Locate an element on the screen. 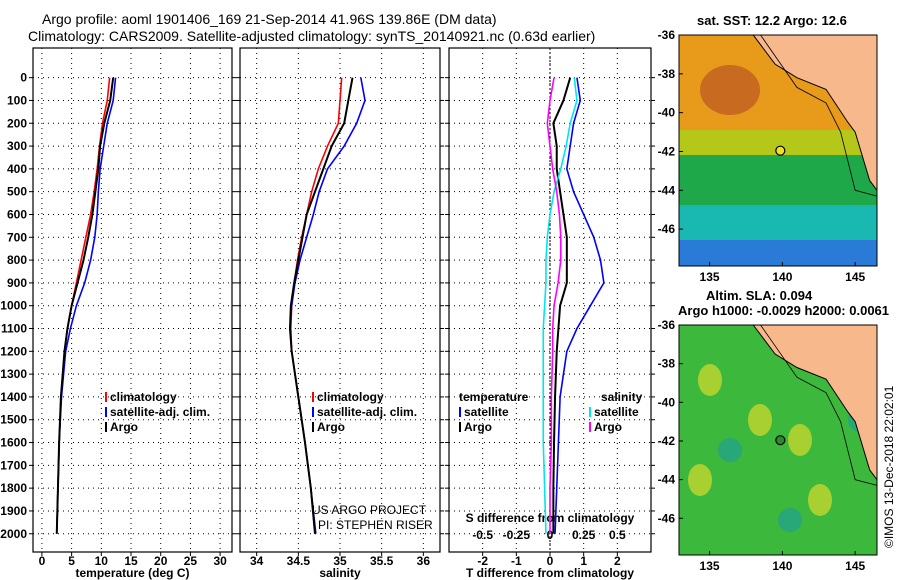  x-tick-label: 36 is located at coordinates (424, 561).